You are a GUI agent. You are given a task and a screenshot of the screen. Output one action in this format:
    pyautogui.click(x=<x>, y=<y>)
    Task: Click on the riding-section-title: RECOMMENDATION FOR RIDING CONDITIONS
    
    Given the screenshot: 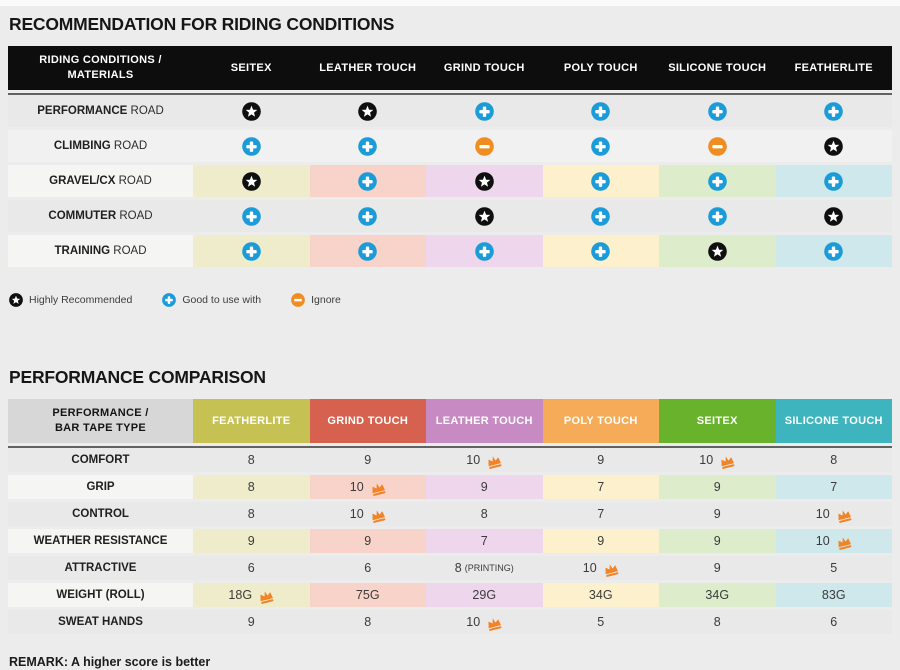 What is the action you would take?
    pyautogui.click(x=202, y=24)
    